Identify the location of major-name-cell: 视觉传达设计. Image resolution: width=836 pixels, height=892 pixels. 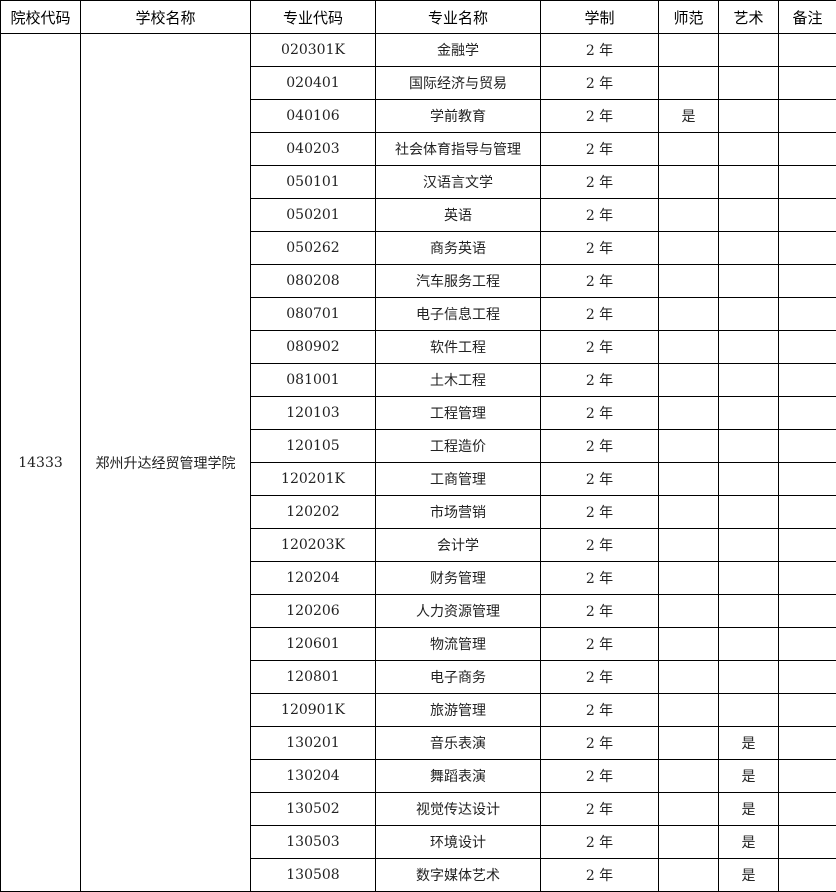
(458, 809).